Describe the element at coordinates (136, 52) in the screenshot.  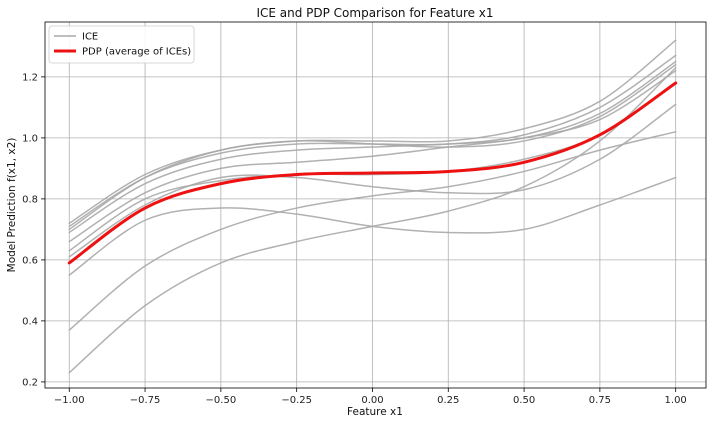
I see `legend-pdp-label: PDP (average of ICEs)` at that location.